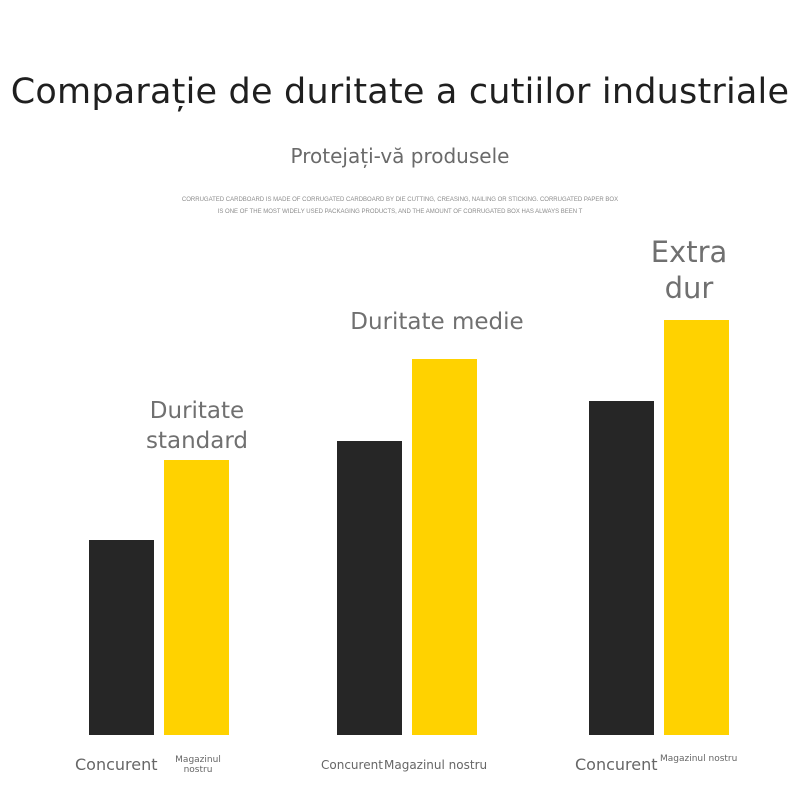 The width and height of the screenshot is (800, 800). I want to click on chart-subtitle: Protejați-vă produsele, so click(400, 156).